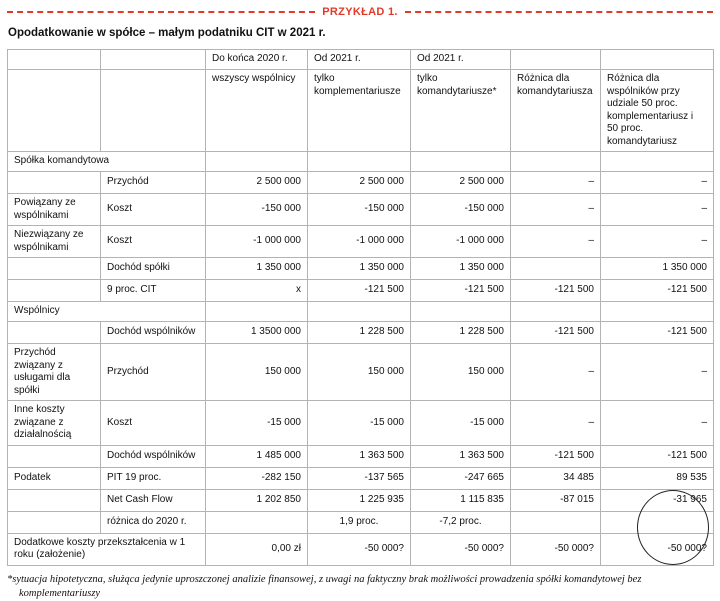  Describe the element at coordinates (54, 241) in the screenshot. I see `row-label: Niezwiązany ze wspólnikami` at that location.